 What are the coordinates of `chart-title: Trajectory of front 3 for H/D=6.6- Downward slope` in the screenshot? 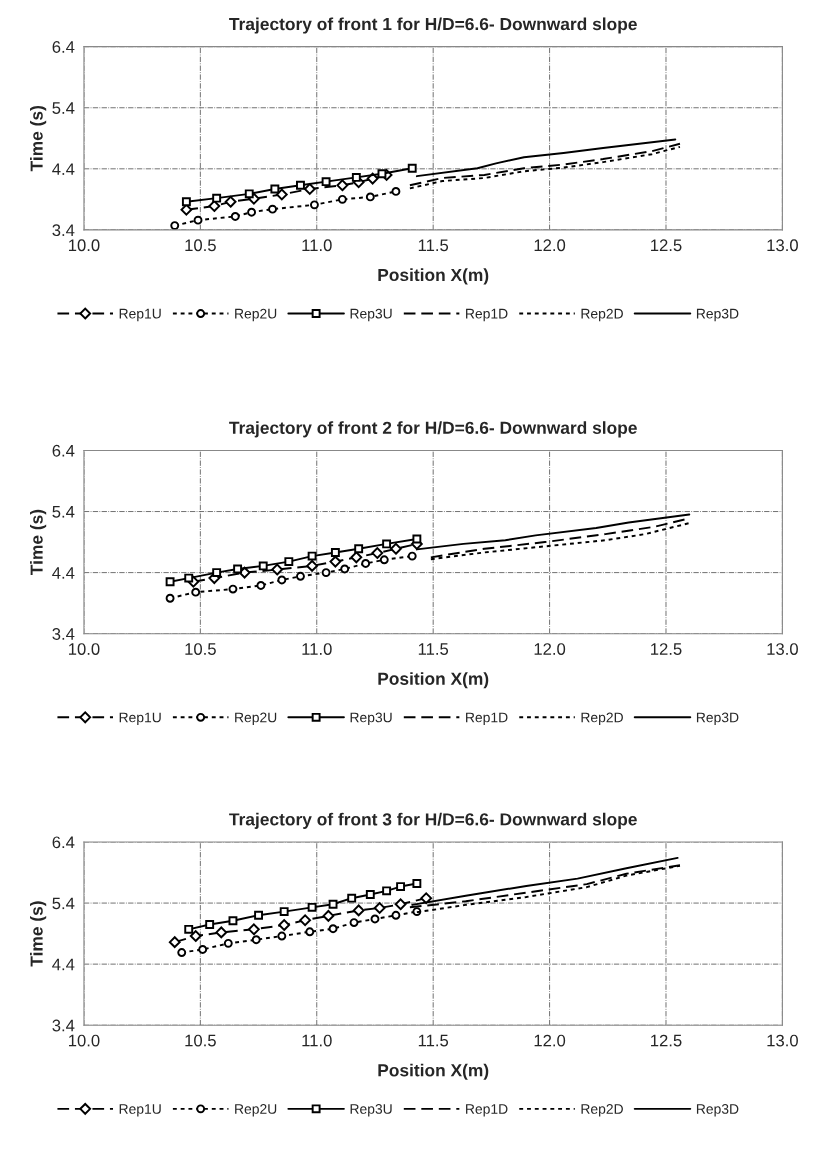 It's located at (433, 820).